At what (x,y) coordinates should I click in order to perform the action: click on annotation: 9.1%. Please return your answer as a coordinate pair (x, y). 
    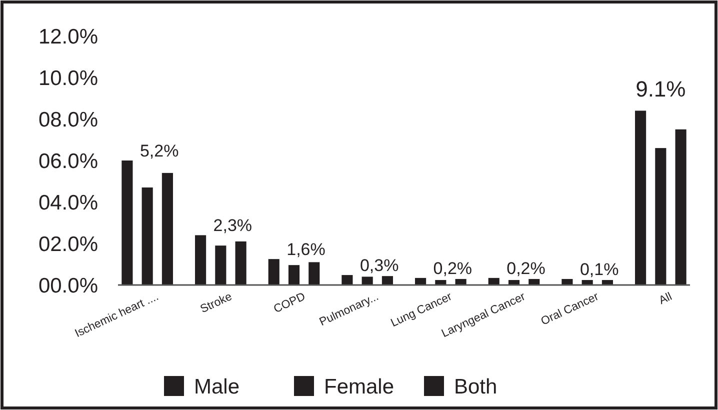
    Looking at the image, I should click on (661, 89).